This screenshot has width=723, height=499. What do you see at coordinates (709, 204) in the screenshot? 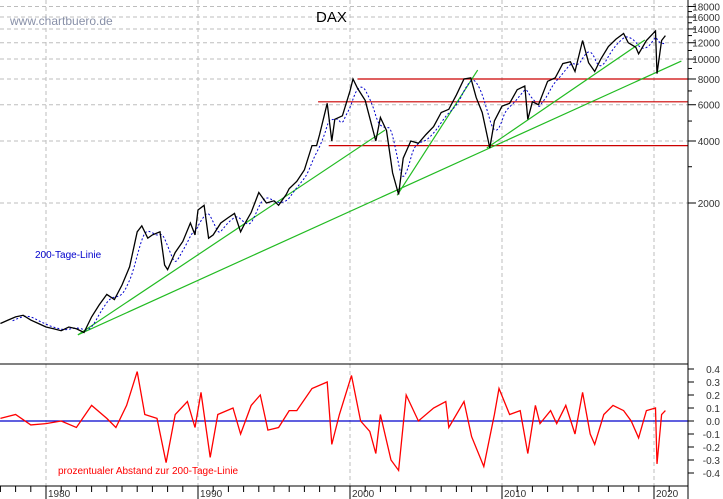
I see `y-tick-label: 2000` at bounding box center [709, 204].